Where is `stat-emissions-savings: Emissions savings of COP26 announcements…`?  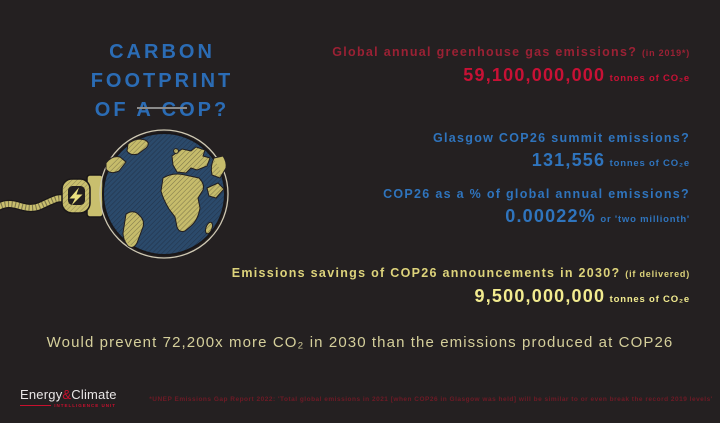
stat-emissions-savings: Emissions savings of COP26 announcements… is located at coordinates (461, 288).